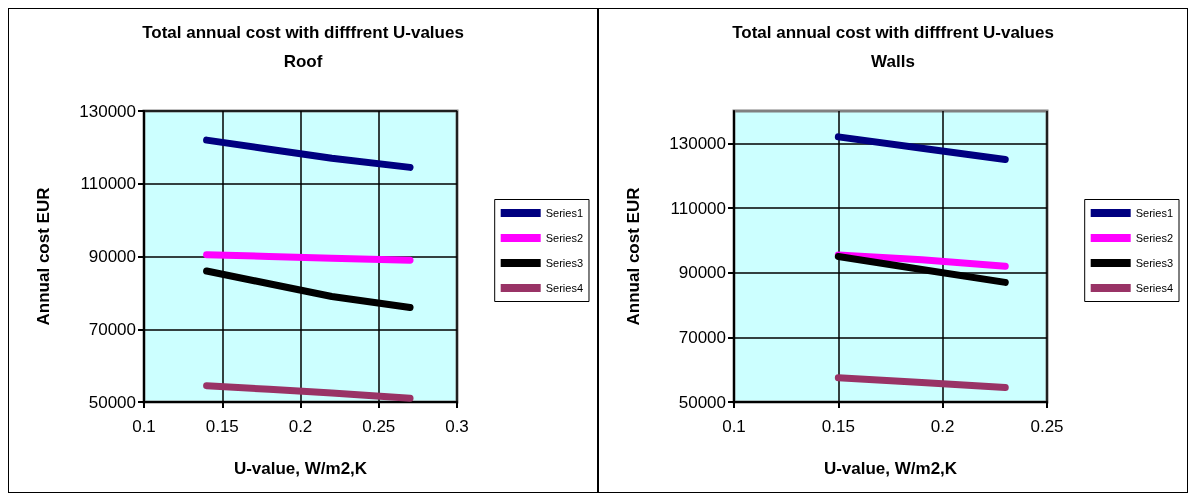 The height and width of the screenshot is (503, 1199). What do you see at coordinates (893, 61) in the screenshot?
I see `chart-subtitle: Walls` at bounding box center [893, 61].